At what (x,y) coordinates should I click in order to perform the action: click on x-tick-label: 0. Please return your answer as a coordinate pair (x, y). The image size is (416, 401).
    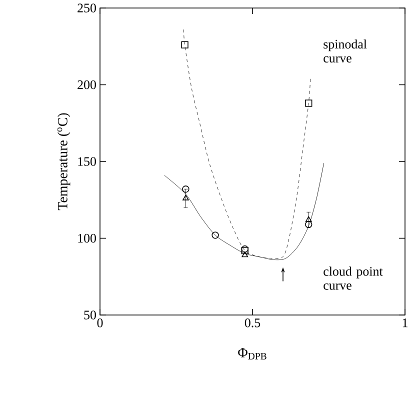
    Looking at the image, I should click on (100, 323).